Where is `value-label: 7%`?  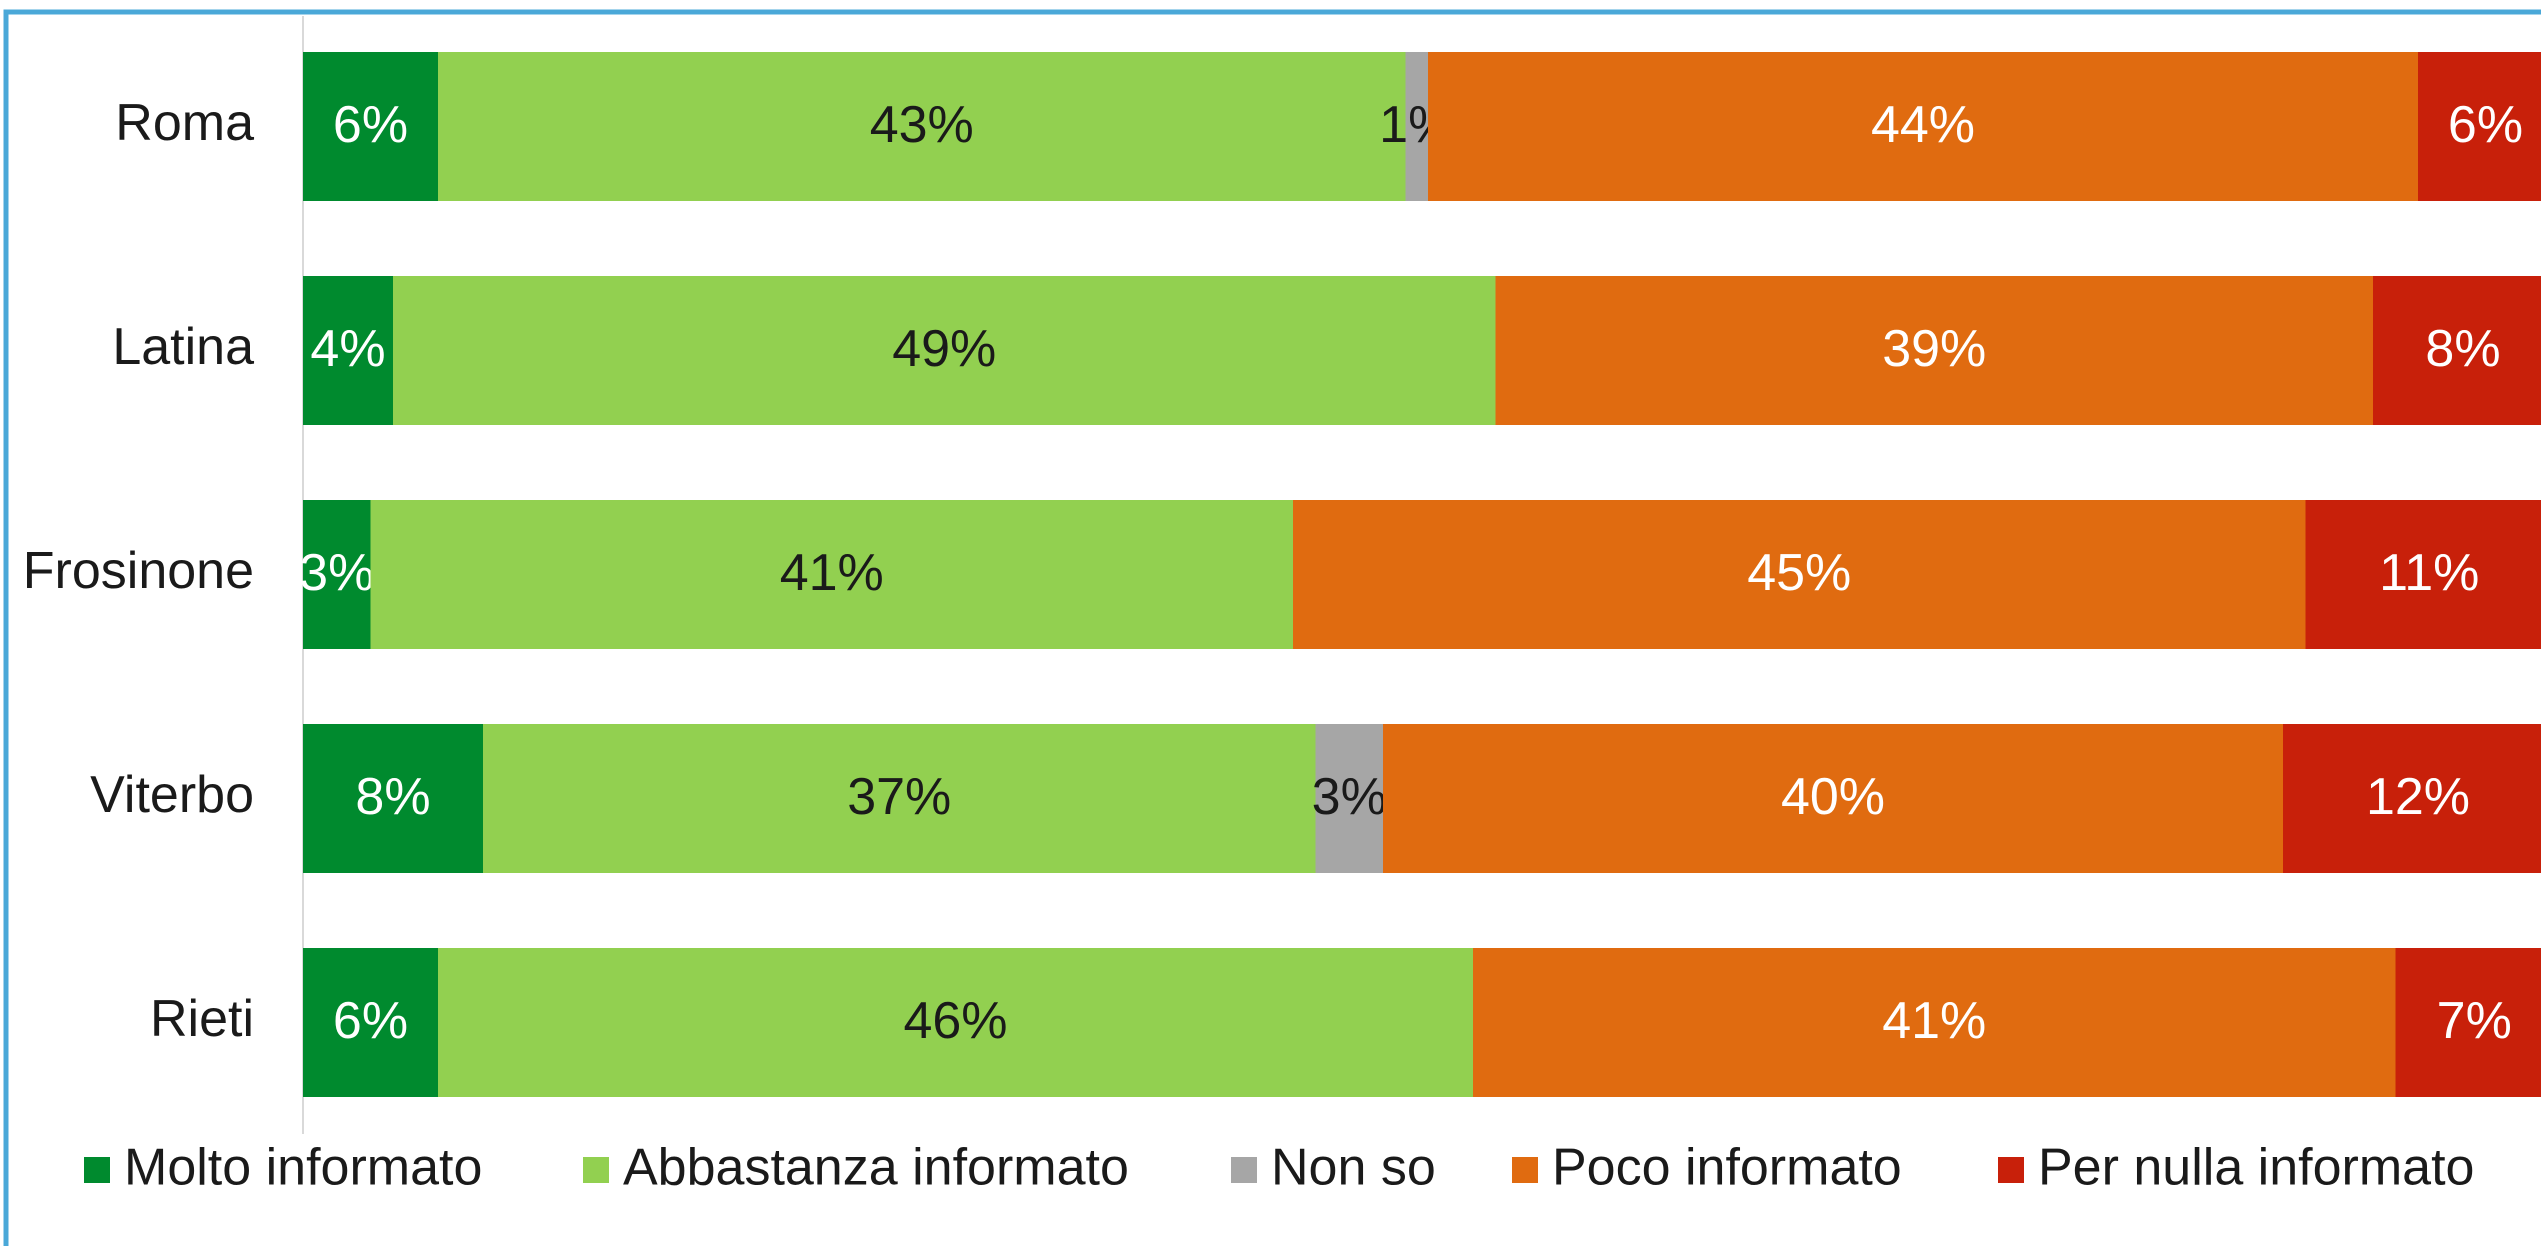
value-label: 7% is located at coordinates (2474, 1021).